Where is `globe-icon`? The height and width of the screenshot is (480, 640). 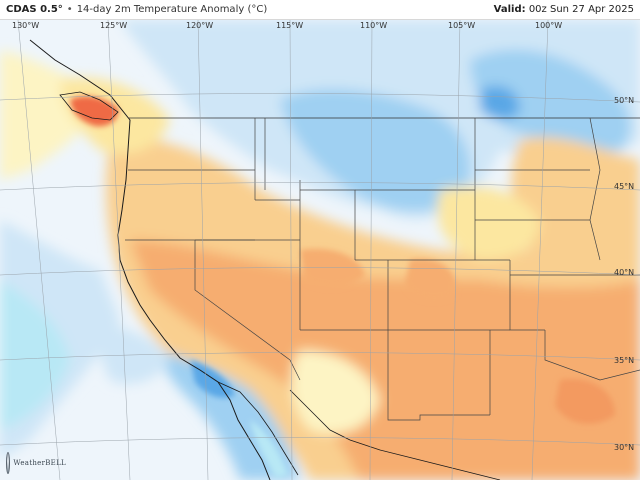 globe-icon is located at coordinates (8, 463).